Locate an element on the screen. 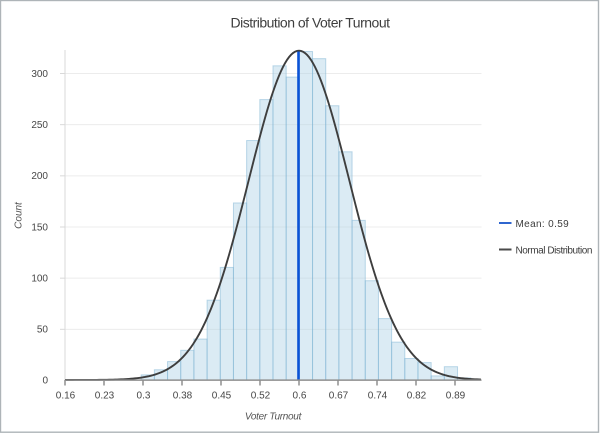 The height and width of the screenshot is (436, 600). svg-text: 0.89 is located at coordinates (456, 396).